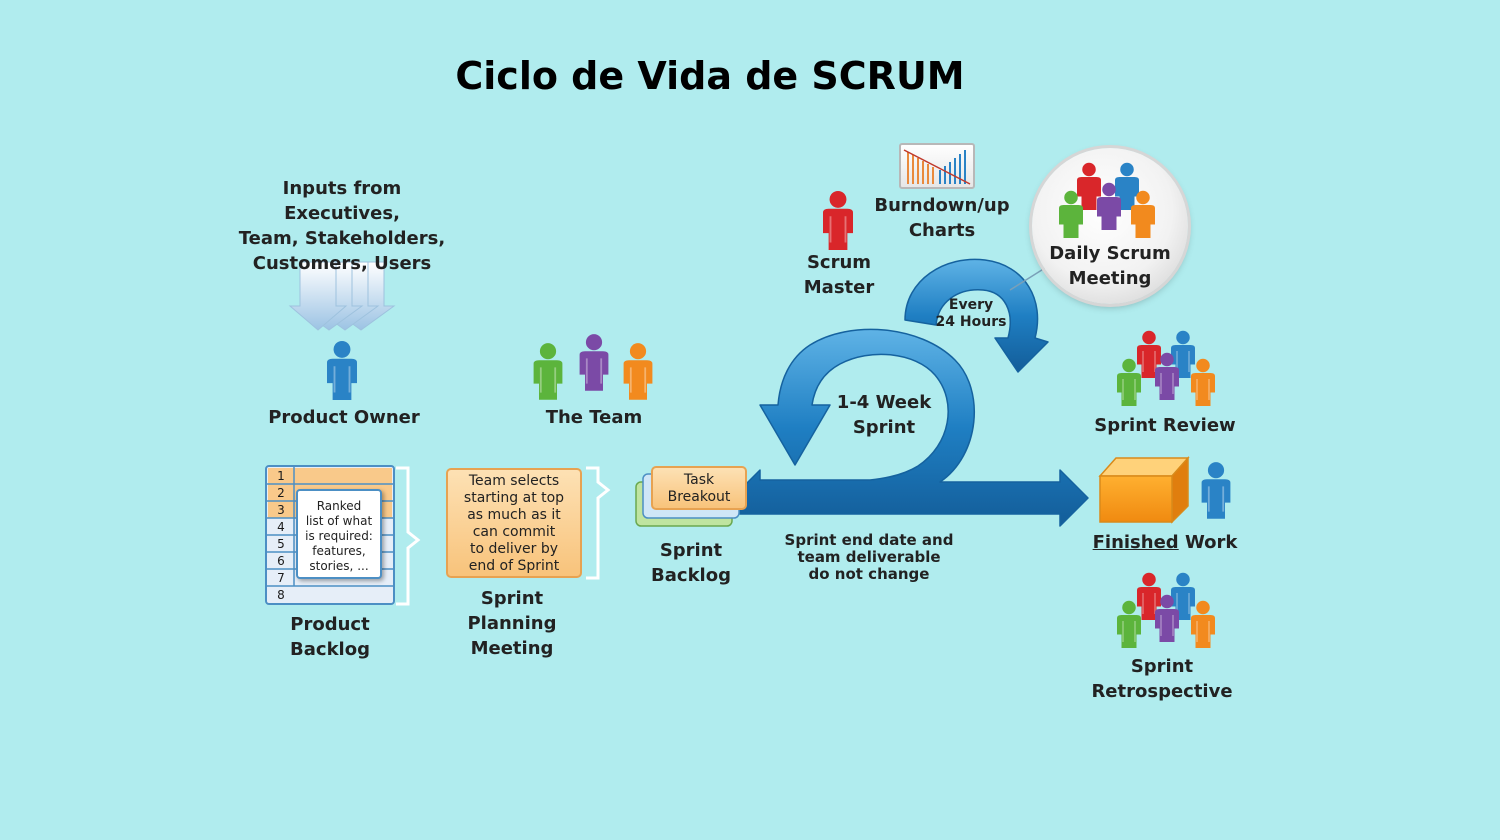  I want to click on product-backlog-line: Backlog, so click(330, 649).